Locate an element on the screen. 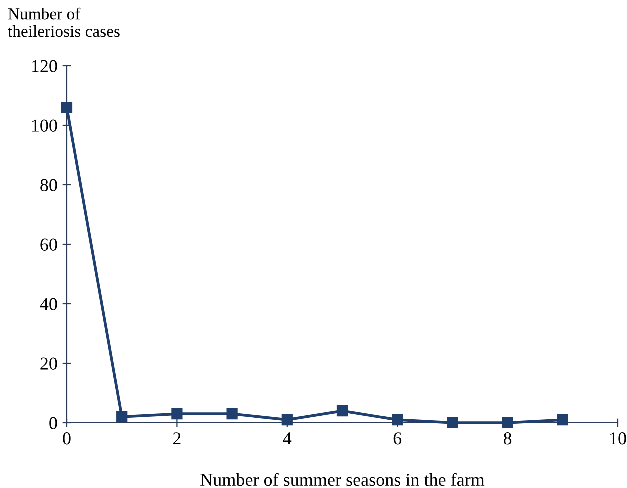 The image size is (627, 488). y-tick-label: 20 is located at coordinates (49, 364).